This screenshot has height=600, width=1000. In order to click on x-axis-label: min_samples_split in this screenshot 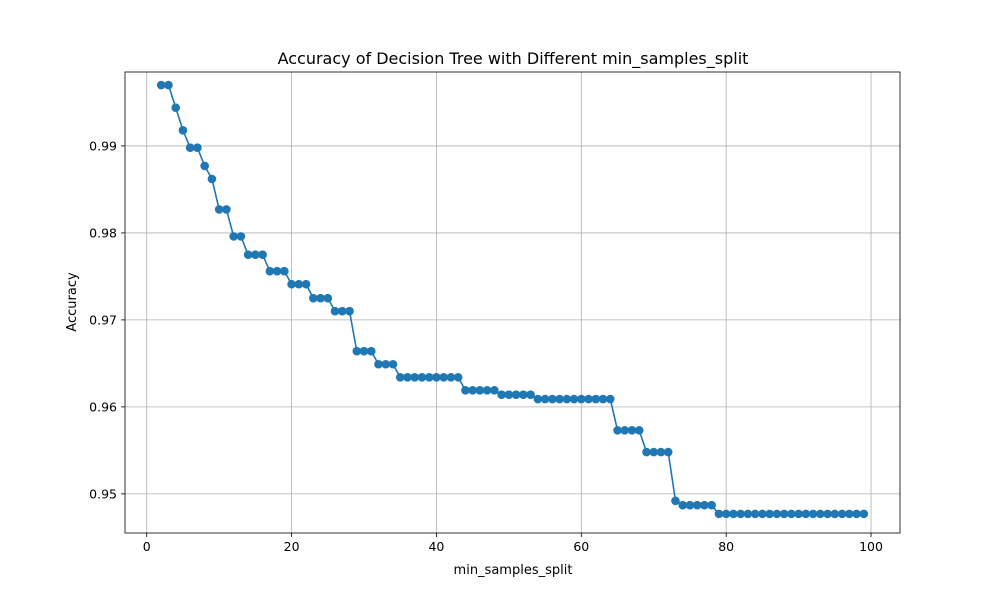, I will do `click(513, 570)`.